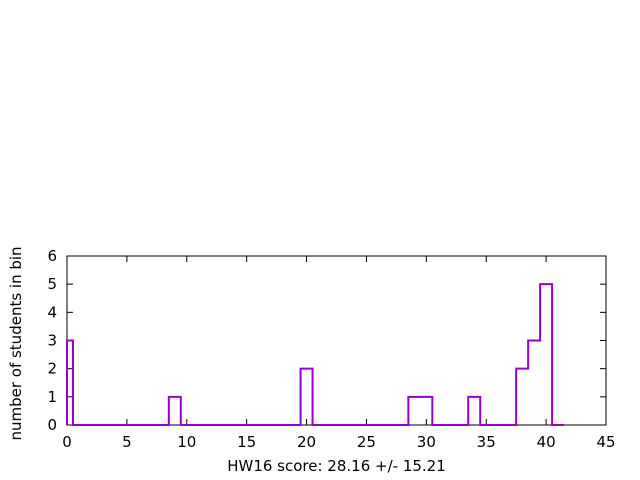  Describe the element at coordinates (336, 466) in the screenshot. I see `x-axis-label: HW16 score: 28.16 +/- 15.21` at that location.